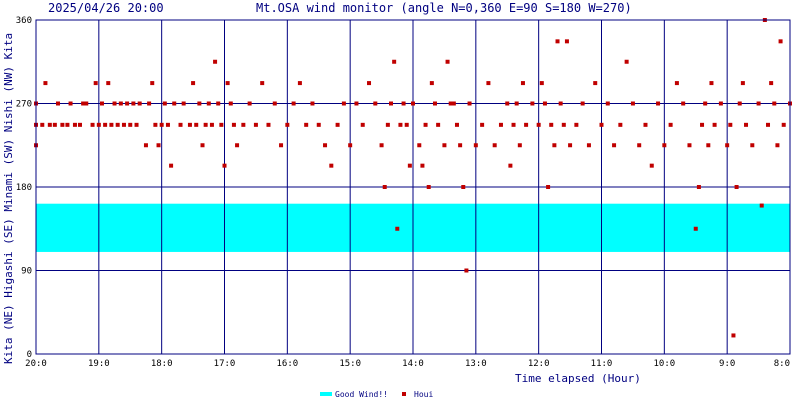 Image resolution: width=800 pixels, height=400 pixels. Describe the element at coordinates (162, 364) in the screenshot. I see `x-tick-label: 18:0` at that location.